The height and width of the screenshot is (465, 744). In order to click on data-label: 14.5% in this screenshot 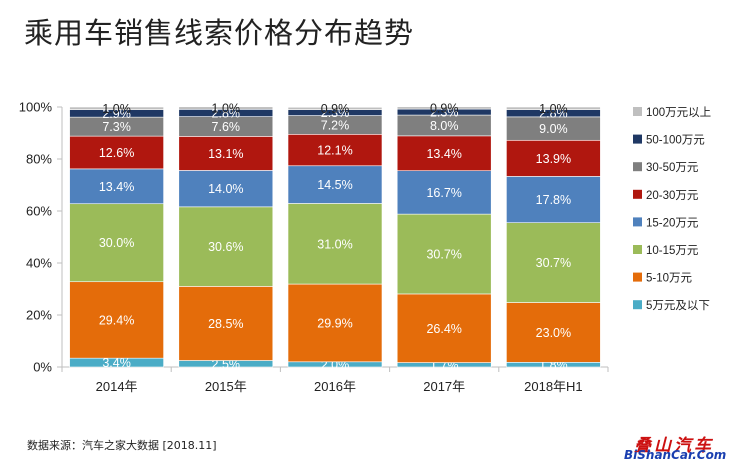, I will do `click(334, 185)`.